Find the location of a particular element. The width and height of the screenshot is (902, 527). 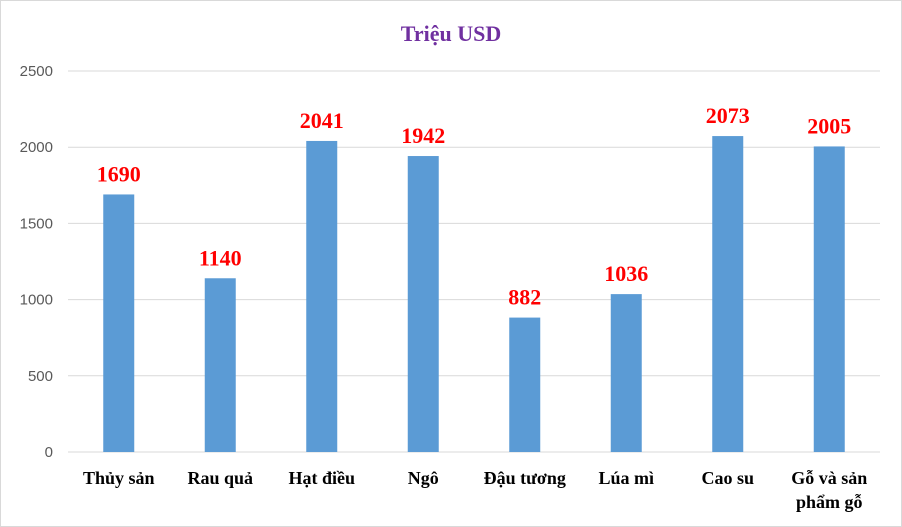

y-tick-label: 500 is located at coordinates (40, 376).